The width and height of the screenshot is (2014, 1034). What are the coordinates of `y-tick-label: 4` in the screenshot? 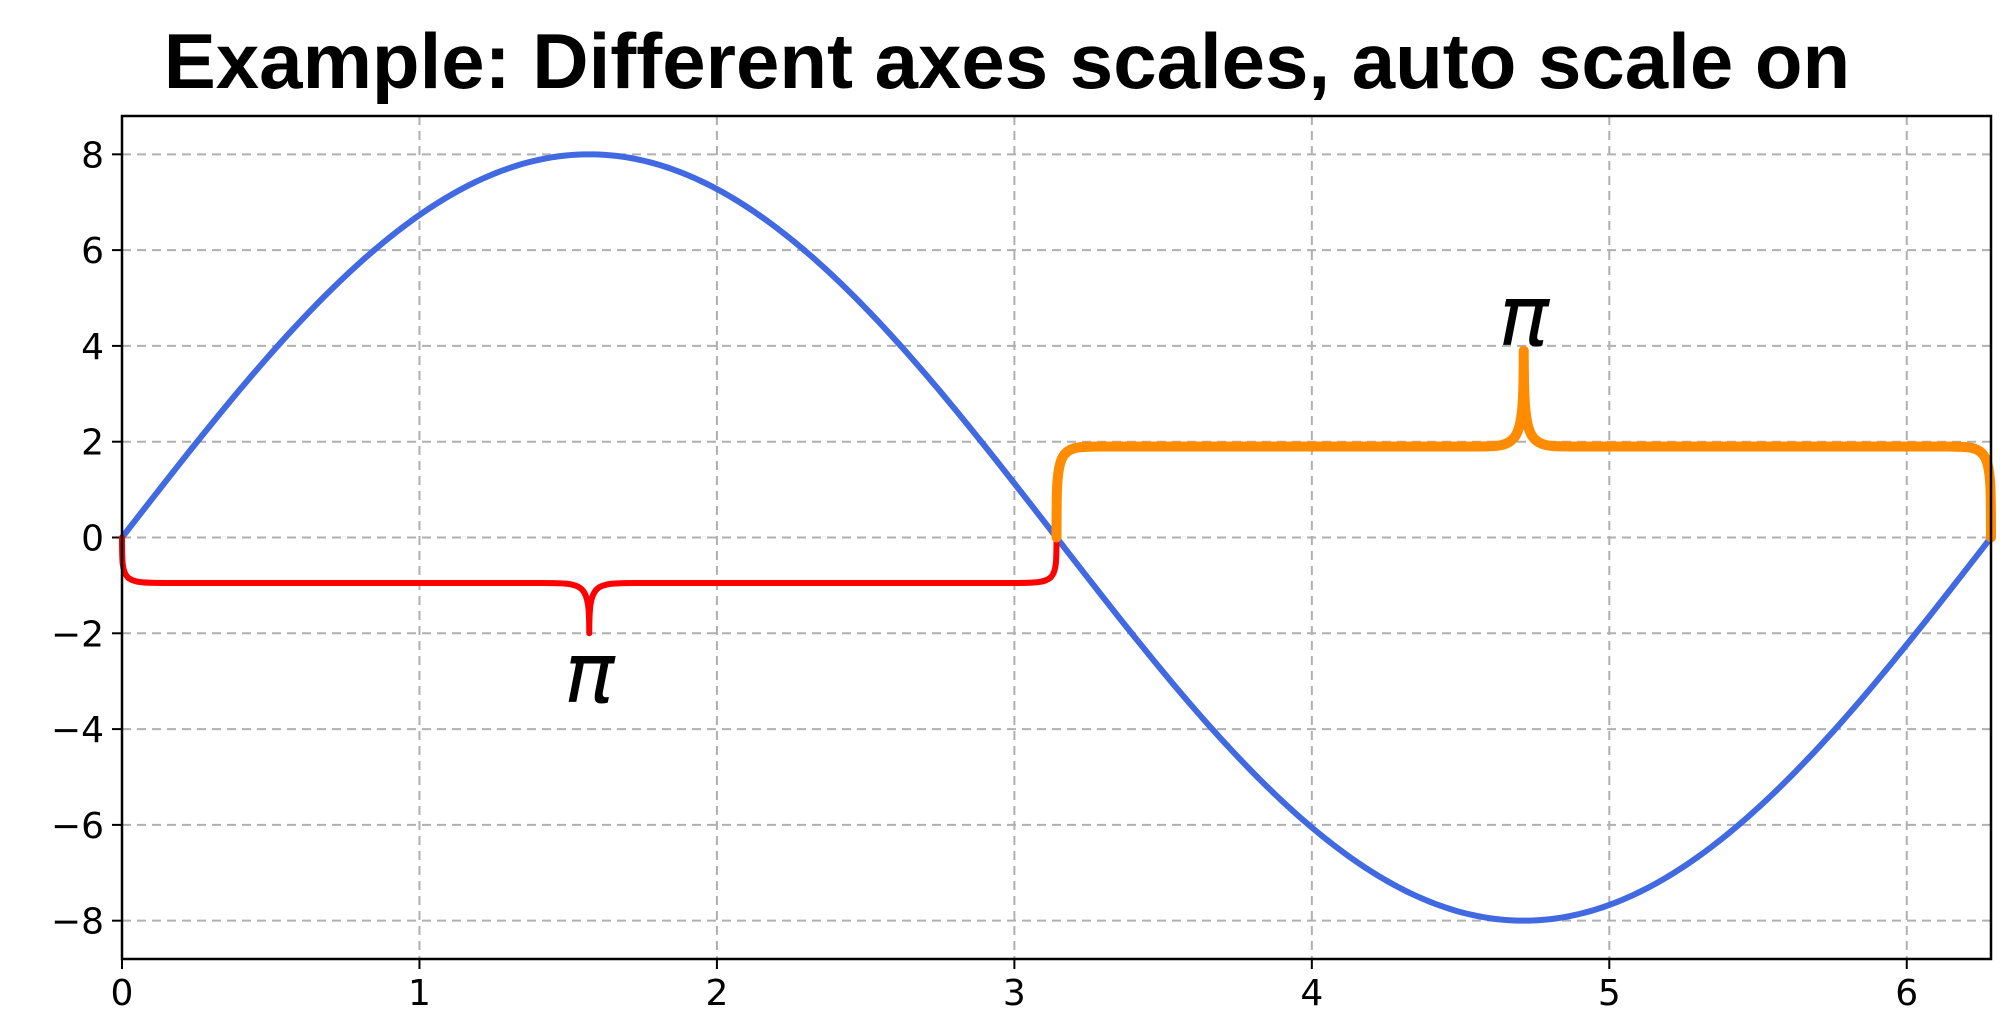 It's located at (92, 347).